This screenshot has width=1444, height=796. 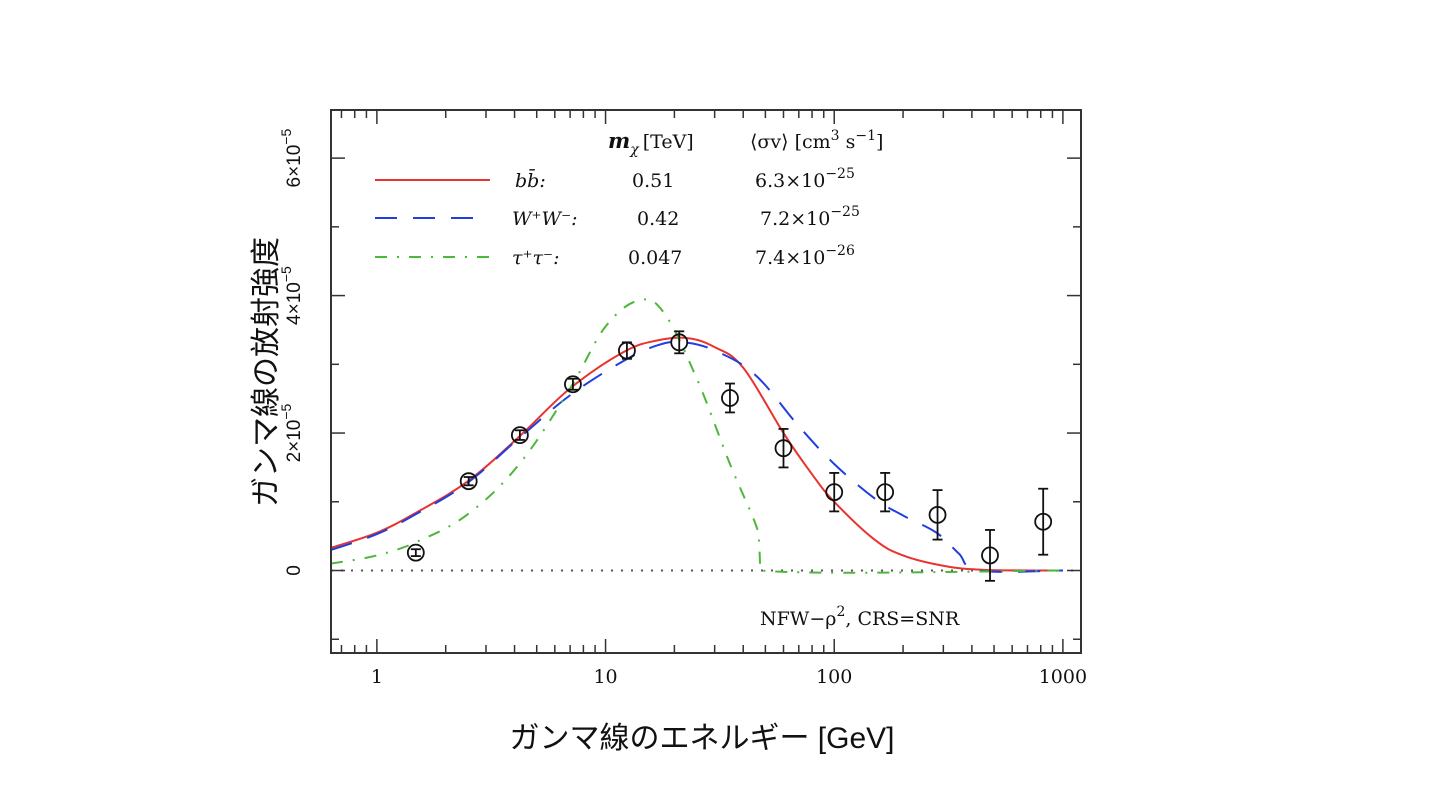 I want to click on legend-mass-ww: 0.42, so click(x=658, y=219).